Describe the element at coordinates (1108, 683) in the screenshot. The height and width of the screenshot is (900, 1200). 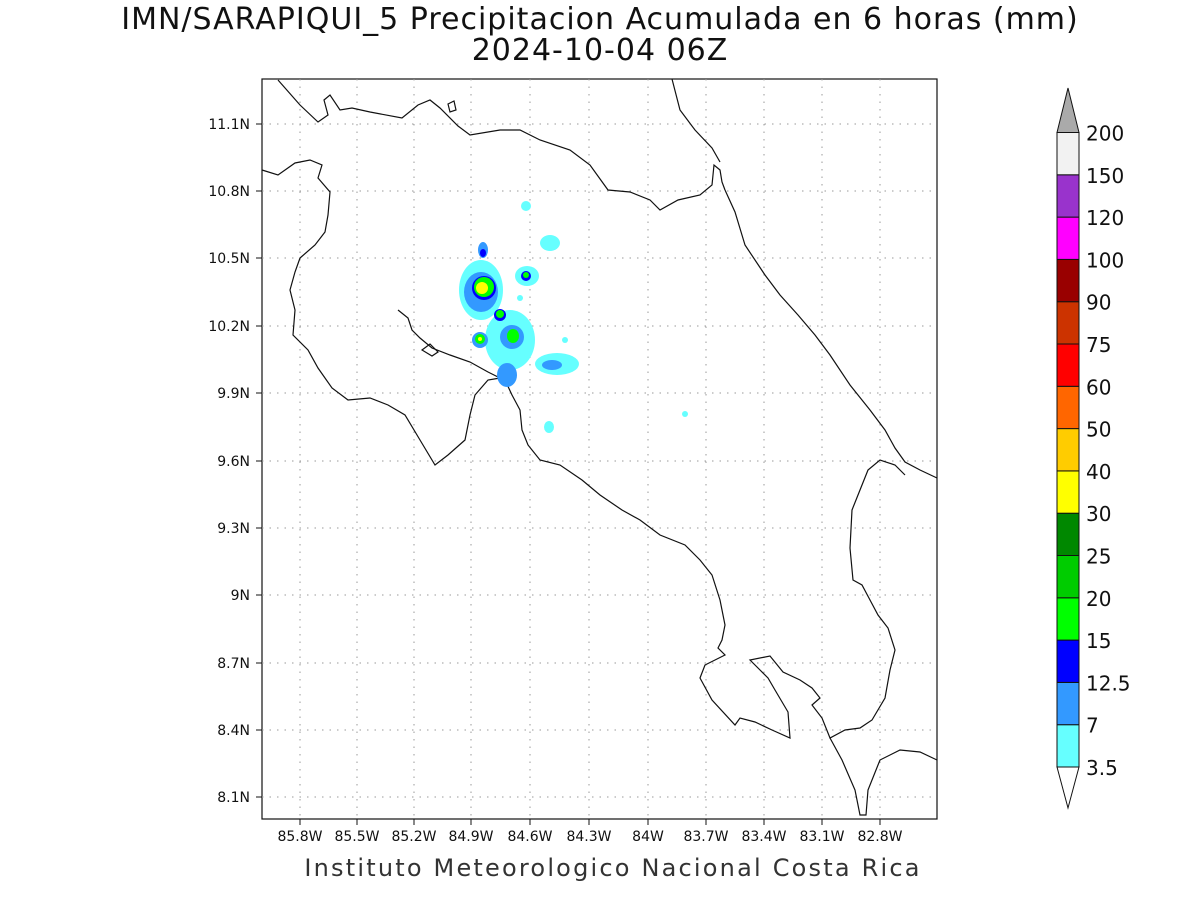
I see `colorbar-label: 12.5` at that location.